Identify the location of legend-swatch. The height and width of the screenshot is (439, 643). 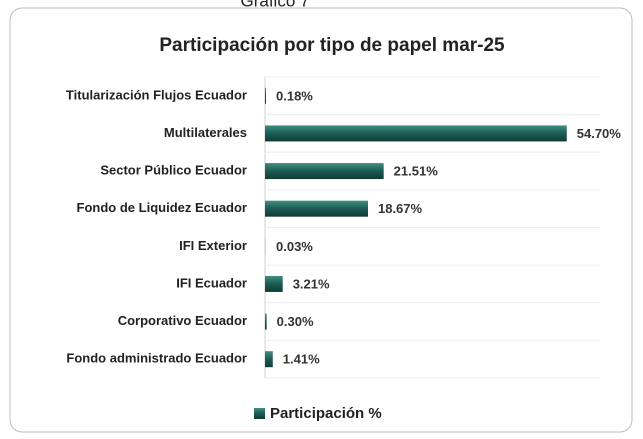
(259, 413).